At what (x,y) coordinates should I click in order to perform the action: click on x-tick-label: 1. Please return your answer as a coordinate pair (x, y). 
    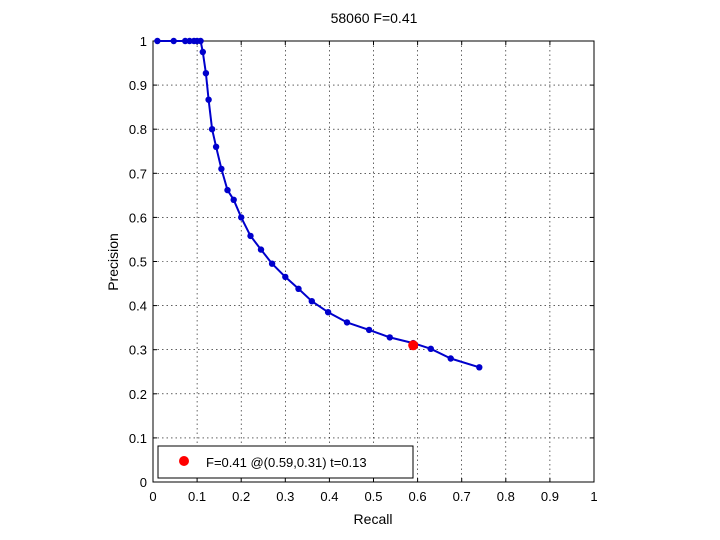
    Looking at the image, I should click on (593, 496).